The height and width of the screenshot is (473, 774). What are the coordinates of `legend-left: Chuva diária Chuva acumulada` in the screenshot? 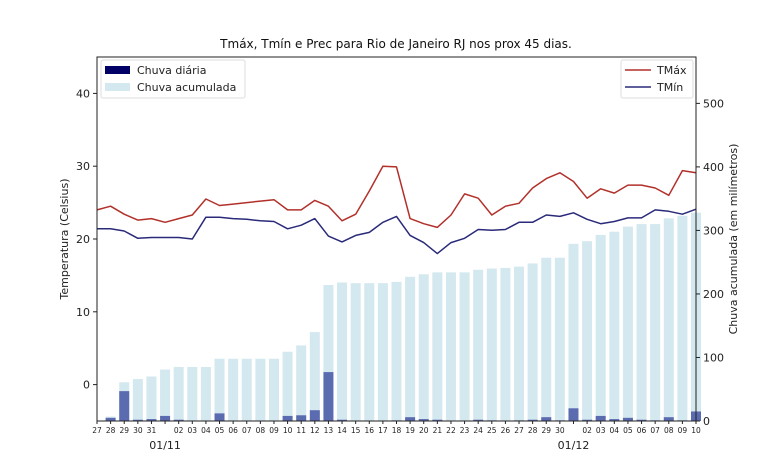 It's located at (173, 79).